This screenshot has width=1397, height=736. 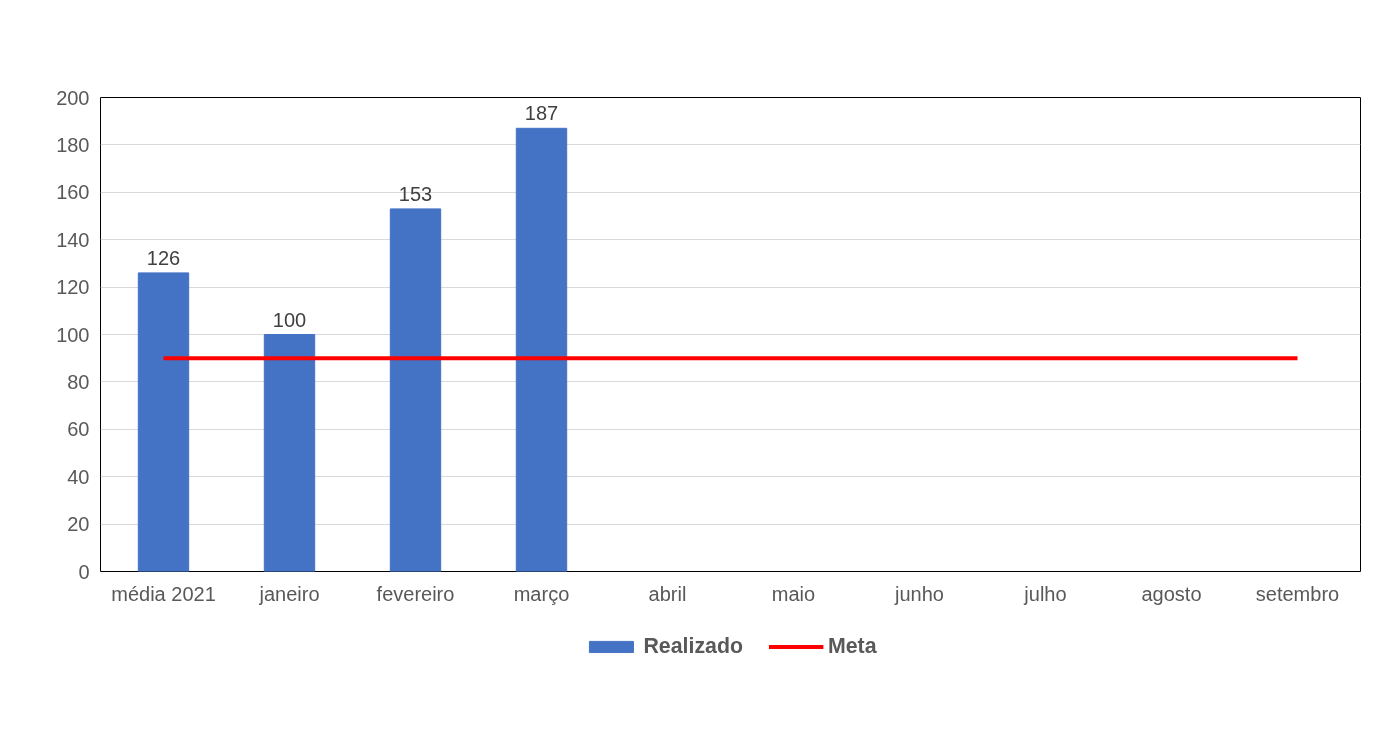 What do you see at coordinates (78, 476) in the screenshot?
I see `y-tick-label: 40` at bounding box center [78, 476].